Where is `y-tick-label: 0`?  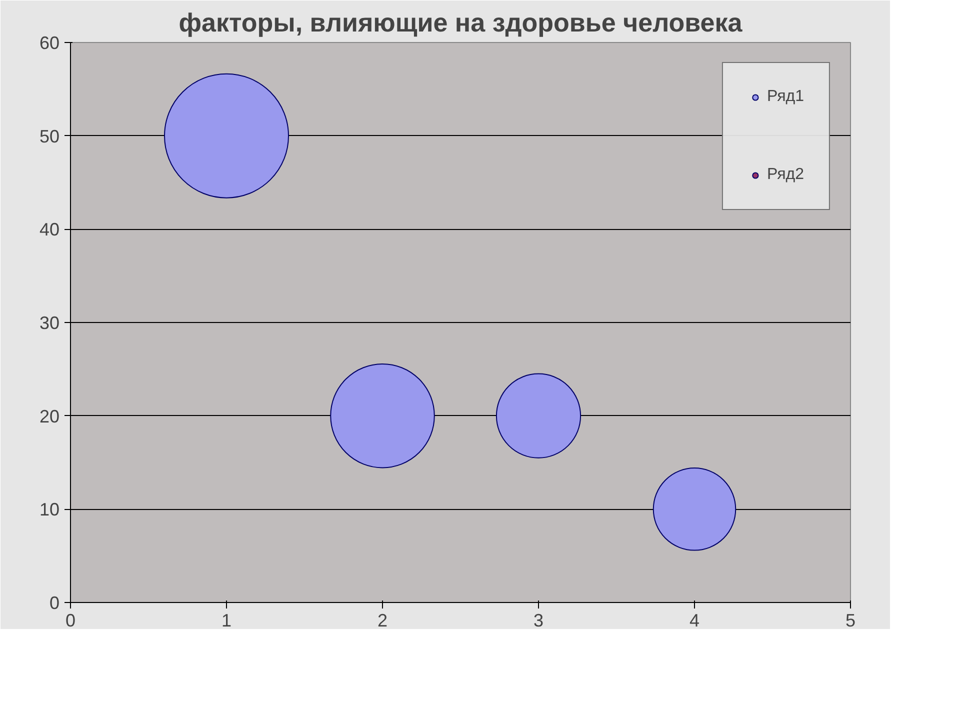
y-tick-label: 0 is located at coordinates (54, 603).